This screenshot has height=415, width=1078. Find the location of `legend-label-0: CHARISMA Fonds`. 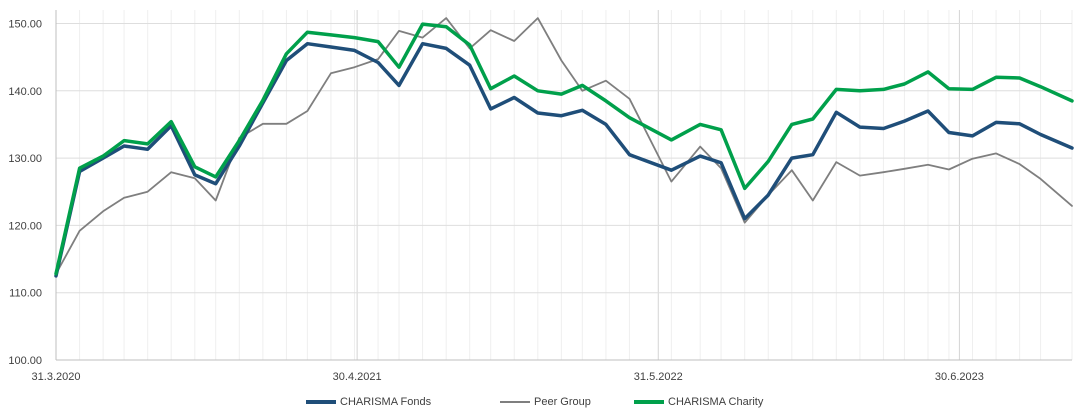

legend-label-0: CHARISMA Fonds is located at coordinates (386, 402).